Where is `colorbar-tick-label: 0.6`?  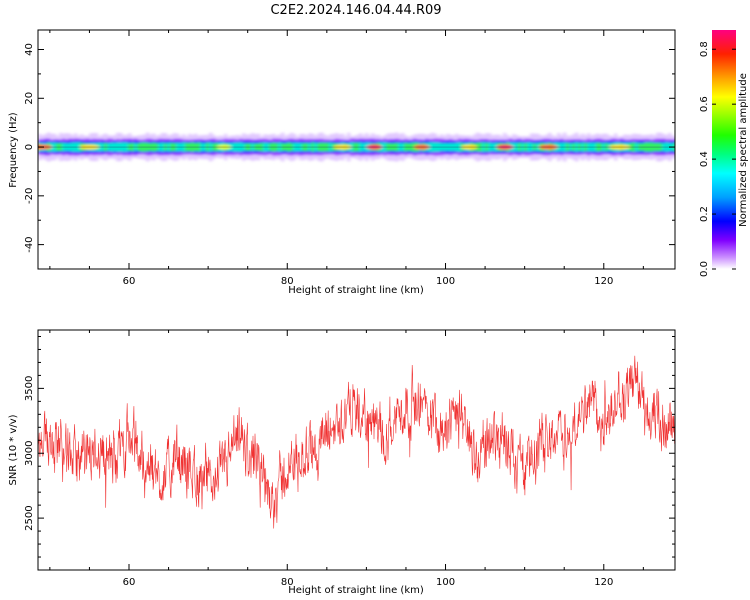
colorbar-tick-label: 0.6 is located at coordinates (704, 104).